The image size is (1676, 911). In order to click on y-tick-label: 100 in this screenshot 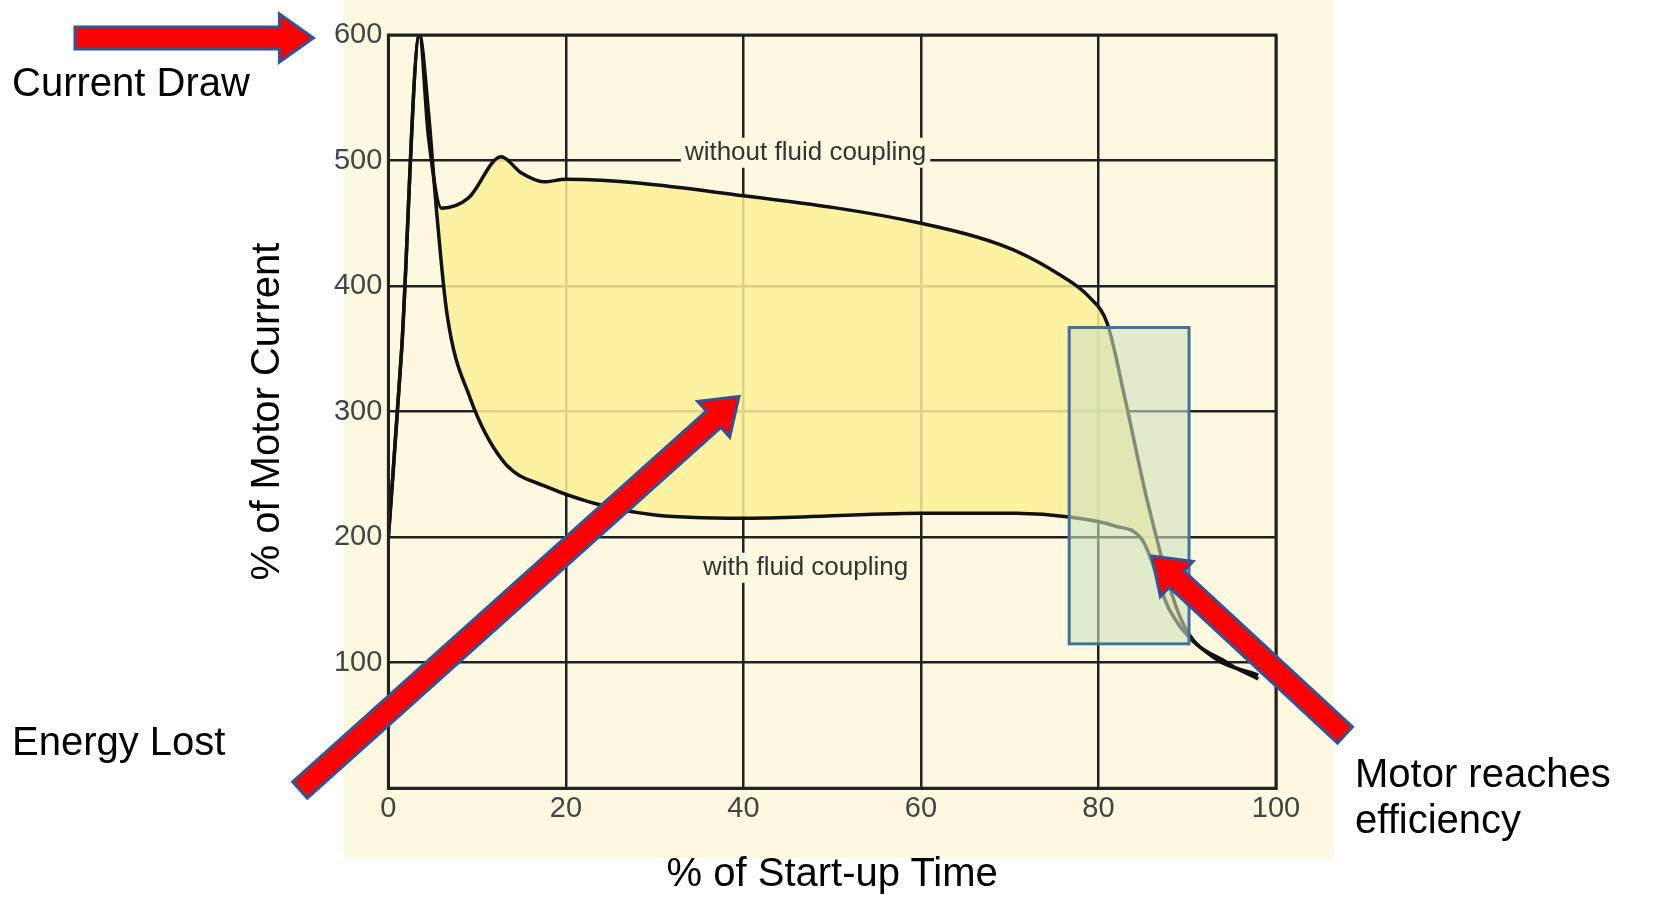, I will do `click(358, 660)`.